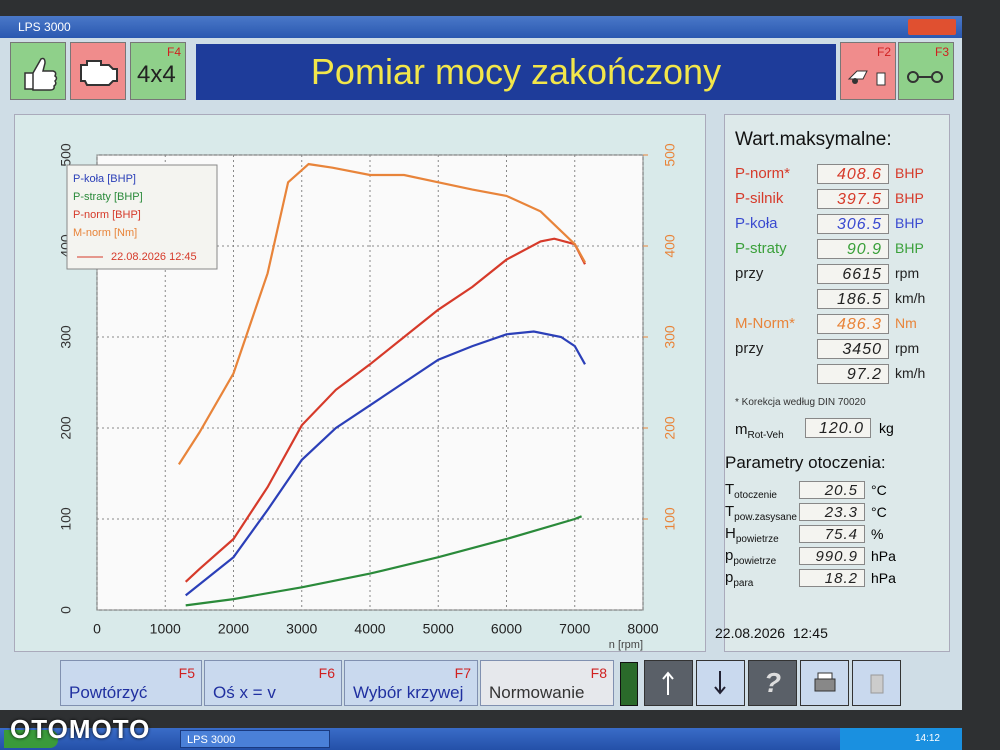  What do you see at coordinates (813, 139) in the screenshot?
I see `panel-title: Wart.maksymalne:` at bounding box center [813, 139].